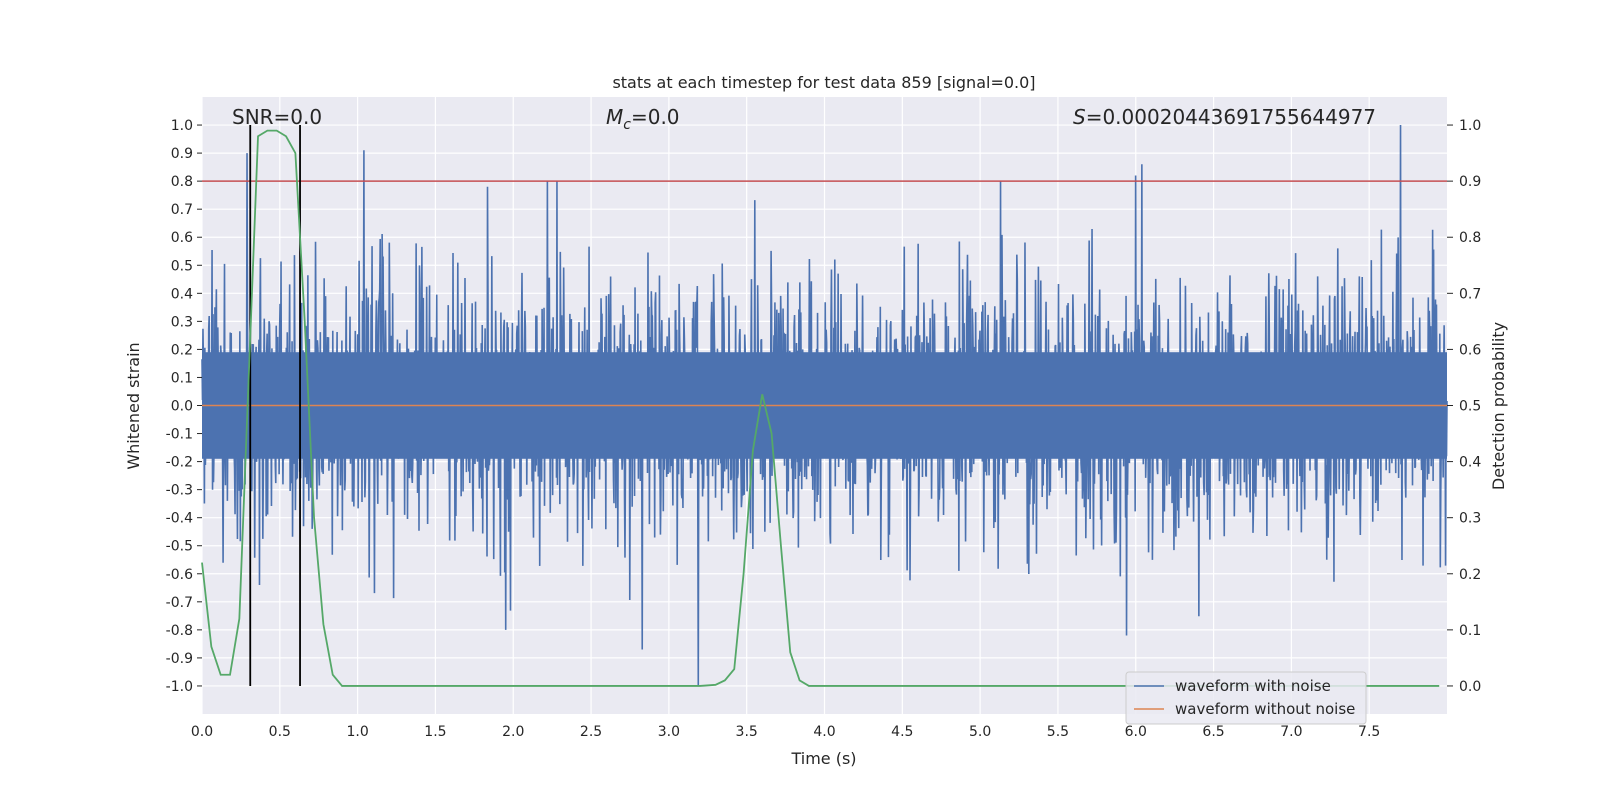 This screenshot has height=800, width=1600. Describe the element at coordinates (182, 294) in the screenshot. I see `y-tick-label: 0.4` at that location.